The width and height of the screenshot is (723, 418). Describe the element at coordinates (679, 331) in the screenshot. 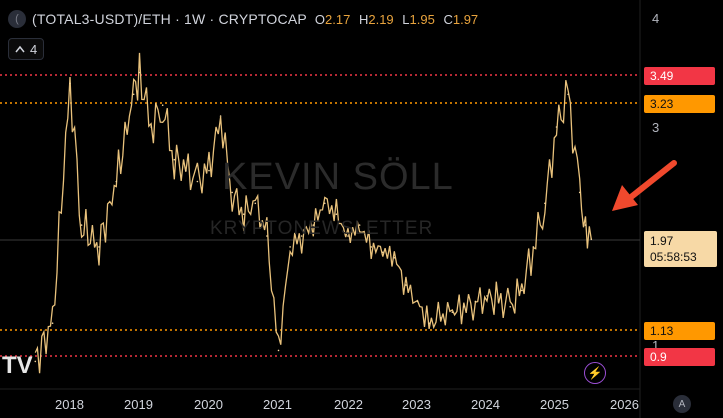

I see `level-tag: 1.13` at that location.